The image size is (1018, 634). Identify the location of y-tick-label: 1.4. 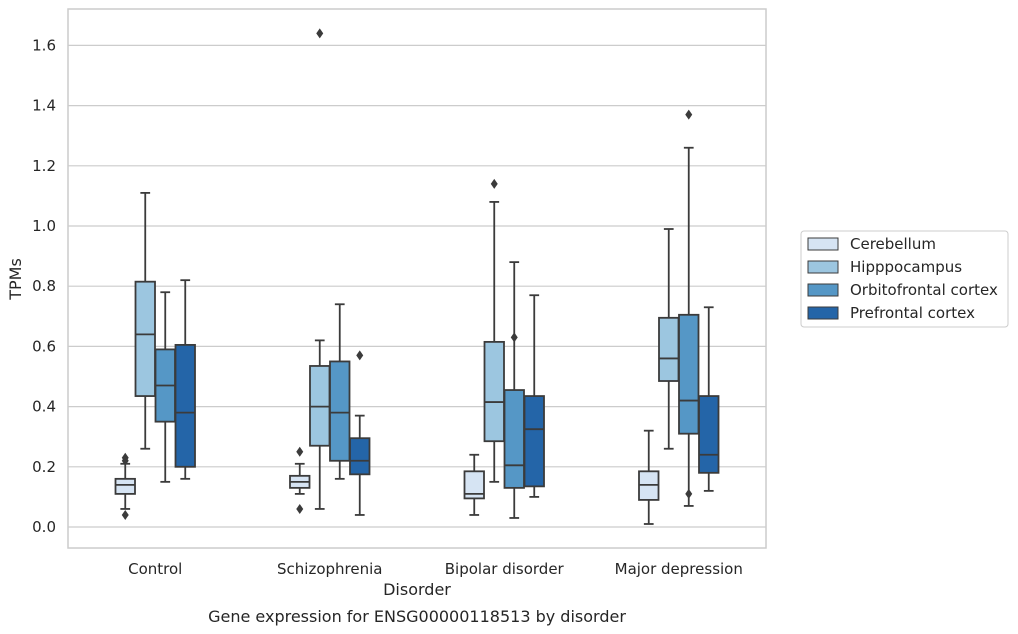
(44, 106).